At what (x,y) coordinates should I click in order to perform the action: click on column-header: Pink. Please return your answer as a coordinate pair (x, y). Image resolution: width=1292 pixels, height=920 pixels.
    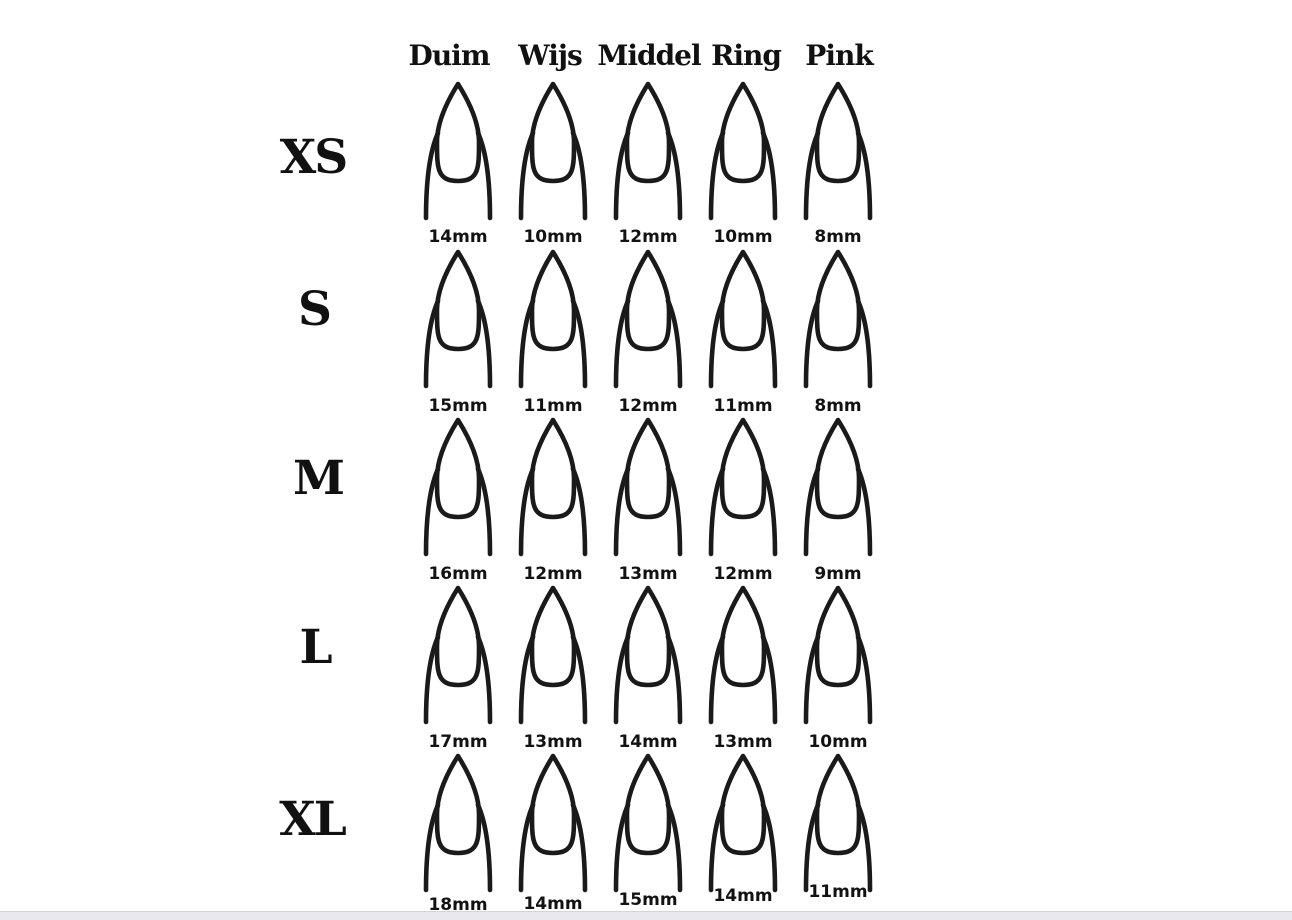
    Looking at the image, I should click on (839, 55).